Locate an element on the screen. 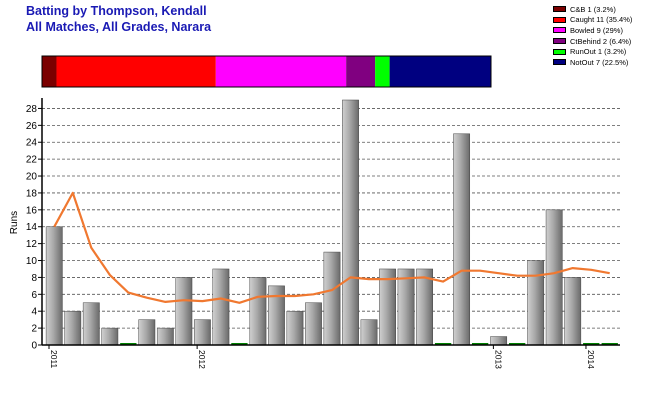 The height and width of the screenshot is (400, 650). legend-label: NotOut 7 (22.5%) is located at coordinates (599, 62).